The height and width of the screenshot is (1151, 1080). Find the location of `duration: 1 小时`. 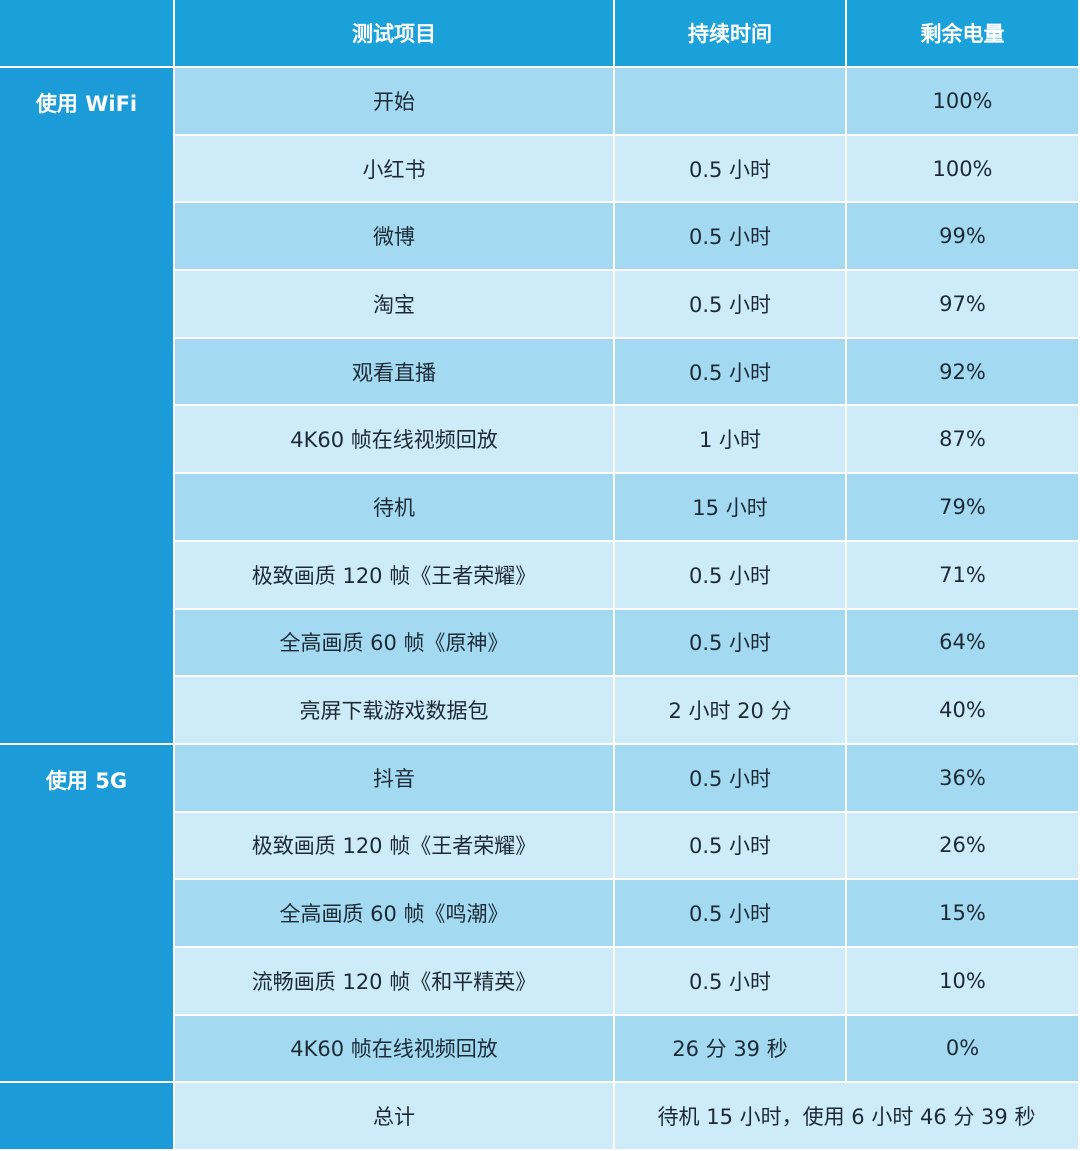

duration: 1 小时 is located at coordinates (731, 440).